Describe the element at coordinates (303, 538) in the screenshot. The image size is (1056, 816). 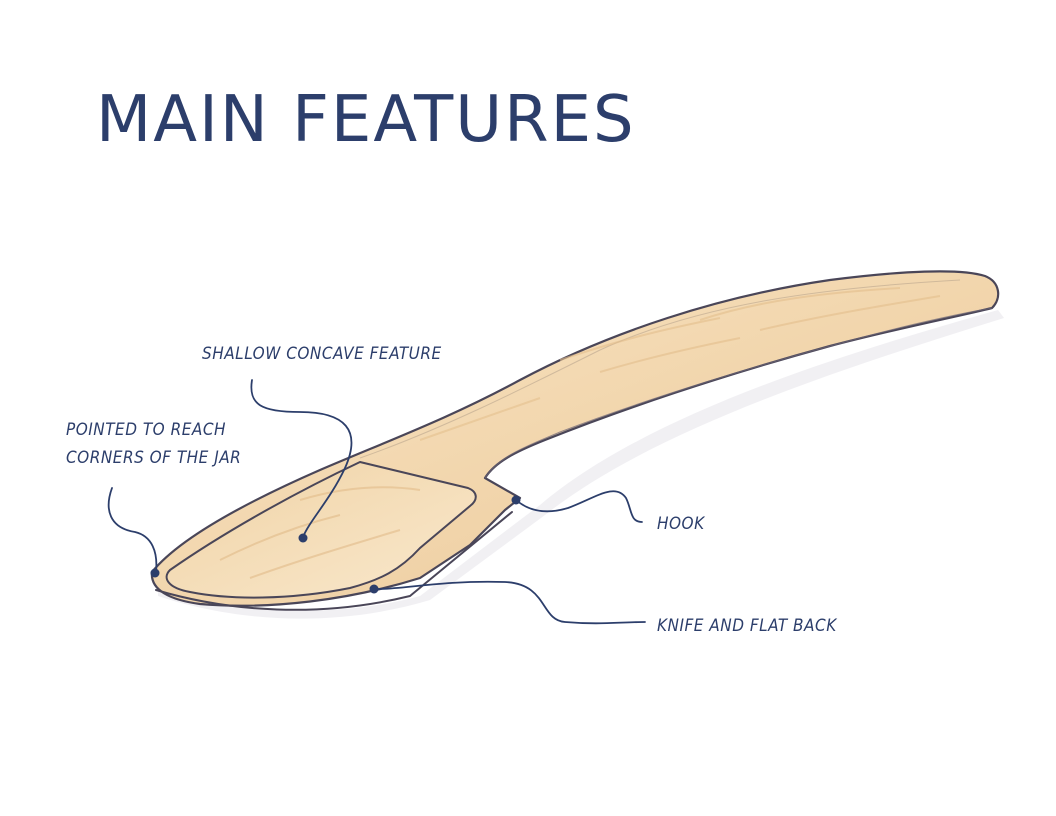
I see `dot-concave` at that location.